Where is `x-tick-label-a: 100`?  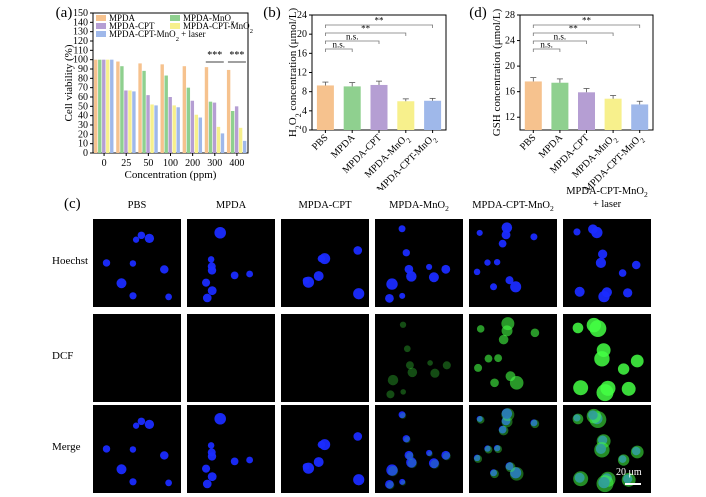
x-tick-label-a: 100 is located at coordinates (170, 163).